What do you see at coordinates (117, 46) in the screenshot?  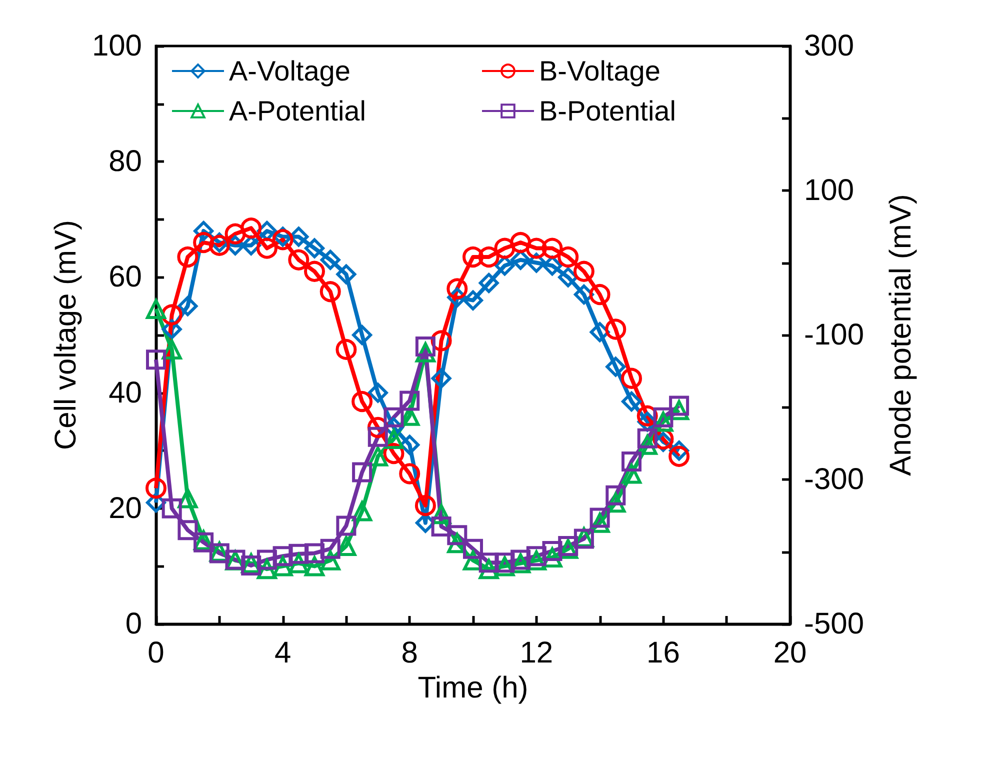 I see `y-tick-label: 100` at bounding box center [117, 46].